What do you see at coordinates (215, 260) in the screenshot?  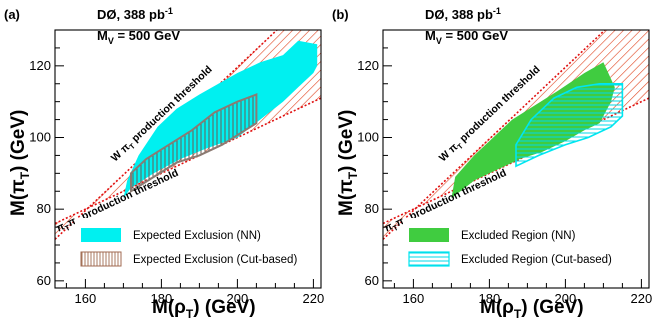 I see `legend-label-cut-based: Expected Exclusion (Cut-based)` at bounding box center [215, 260].